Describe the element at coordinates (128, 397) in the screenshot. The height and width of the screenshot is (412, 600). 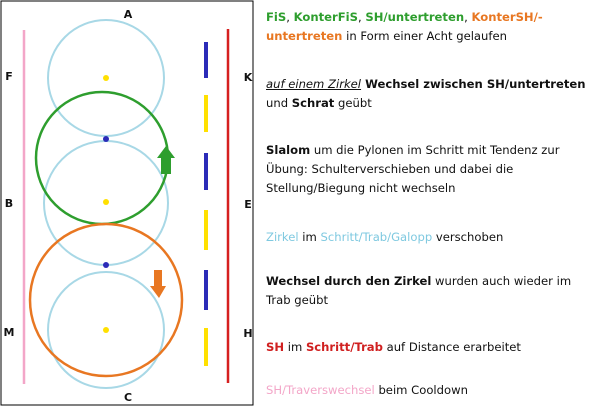
I see `letter-c: C` at that location.